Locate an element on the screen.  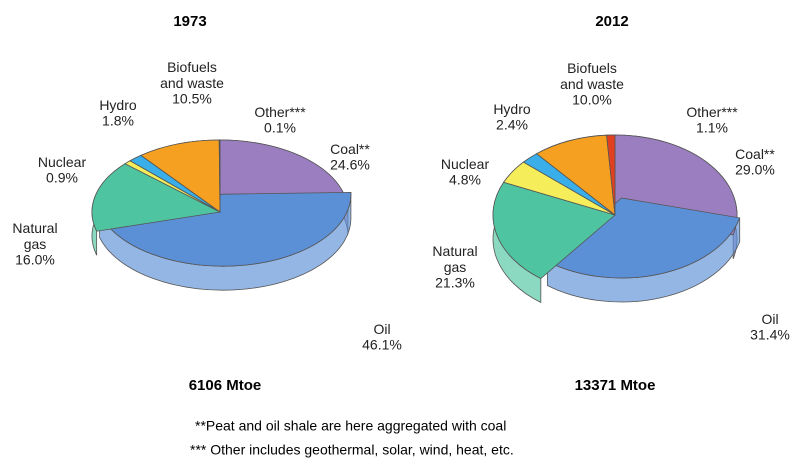
value-label: 16.0% is located at coordinates (35, 260).